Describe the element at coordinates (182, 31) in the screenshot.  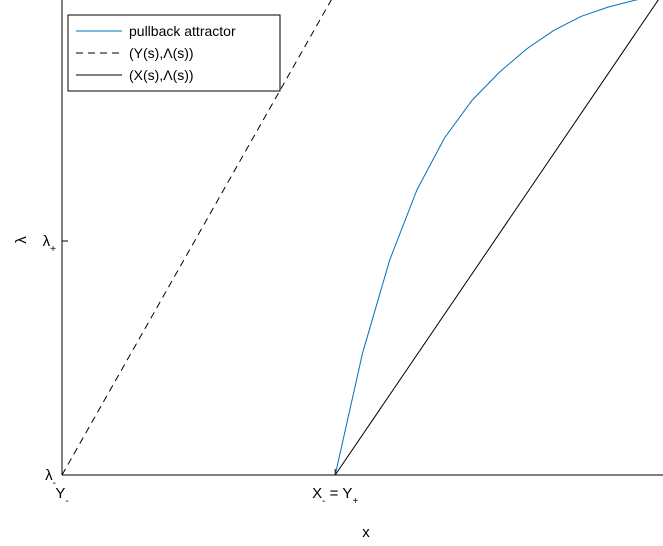
I see `legend-label-0: pullback attractor` at that location.